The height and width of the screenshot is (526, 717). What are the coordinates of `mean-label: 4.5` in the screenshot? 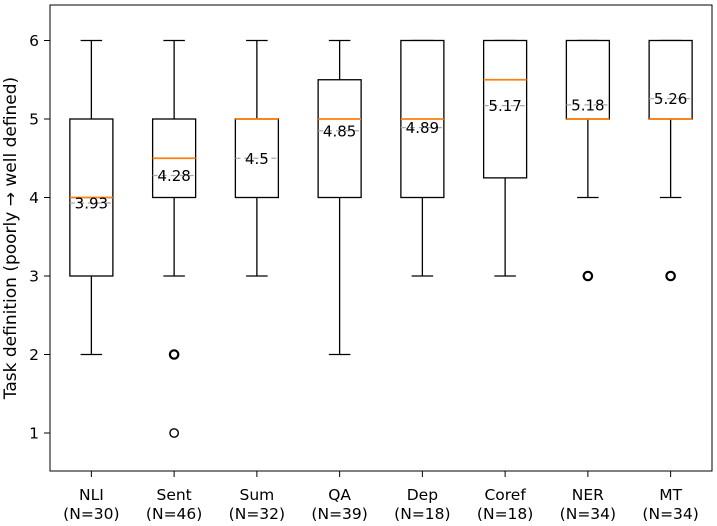 It's located at (257, 159).